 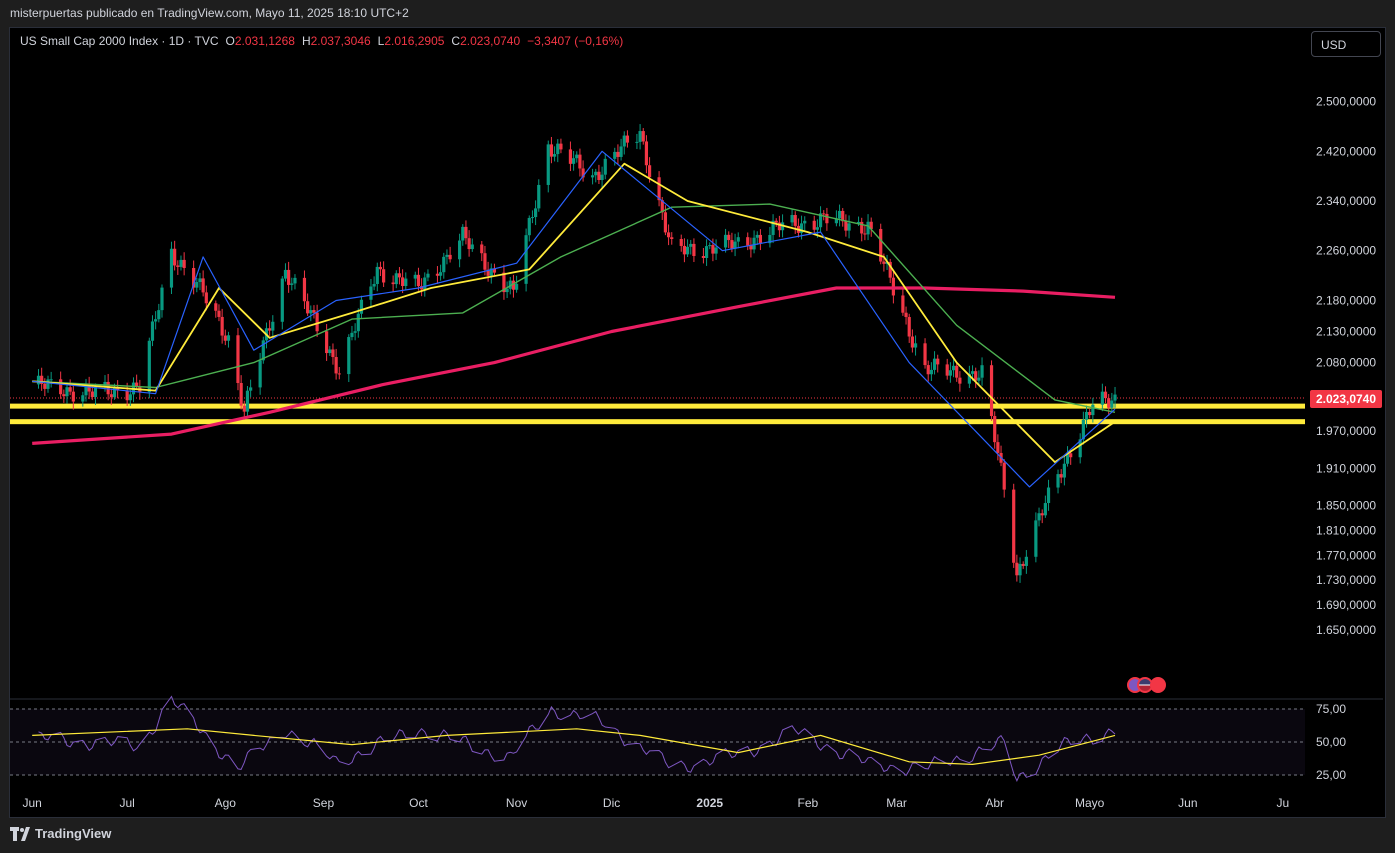 I want to click on rsi-axis-tick-label: 50,00, so click(x=1331, y=742).